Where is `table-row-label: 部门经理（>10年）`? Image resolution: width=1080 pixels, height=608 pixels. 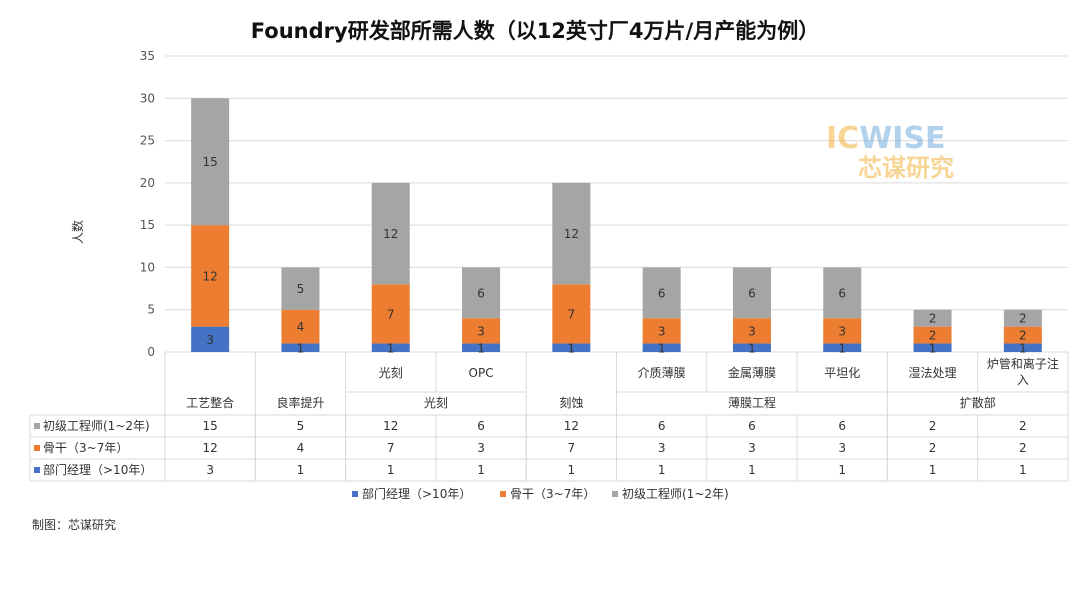
table-row-label: 部门经理（>10年） is located at coordinates (97, 469).